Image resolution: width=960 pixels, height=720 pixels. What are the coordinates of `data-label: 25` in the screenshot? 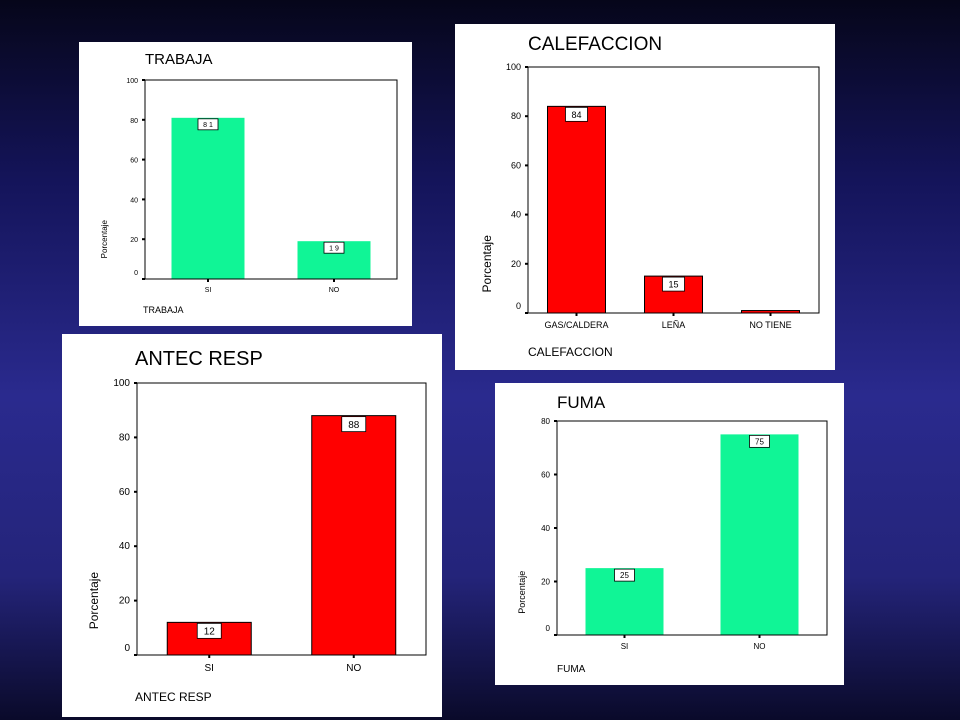 It's located at (624, 575).